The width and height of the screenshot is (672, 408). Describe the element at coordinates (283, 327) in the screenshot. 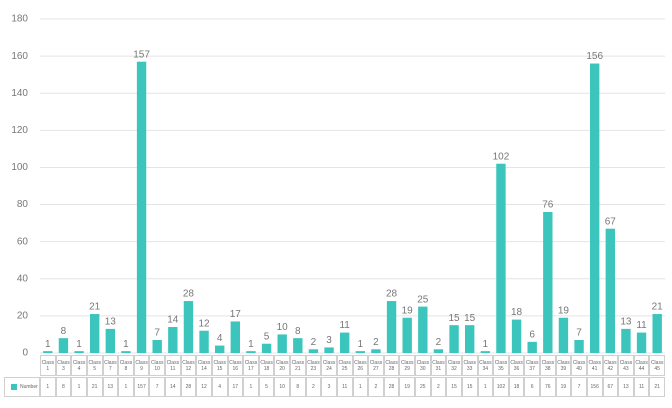

I see `data-label: 10` at that location.